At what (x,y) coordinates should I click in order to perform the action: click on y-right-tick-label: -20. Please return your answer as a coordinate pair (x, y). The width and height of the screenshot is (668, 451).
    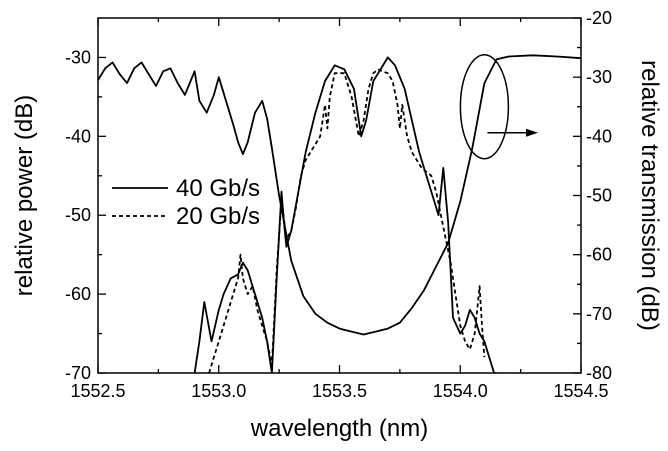
    Looking at the image, I should click on (599, 18).